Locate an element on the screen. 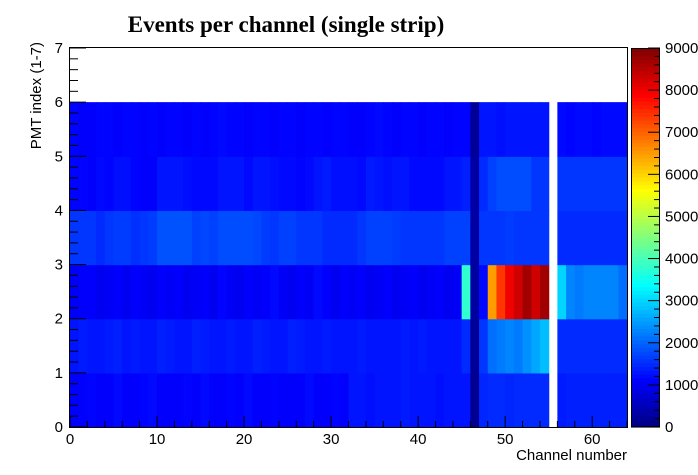 The height and width of the screenshot is (475, 698). colorbar-tick-label: 6000 is located at coordinates (681, 174).